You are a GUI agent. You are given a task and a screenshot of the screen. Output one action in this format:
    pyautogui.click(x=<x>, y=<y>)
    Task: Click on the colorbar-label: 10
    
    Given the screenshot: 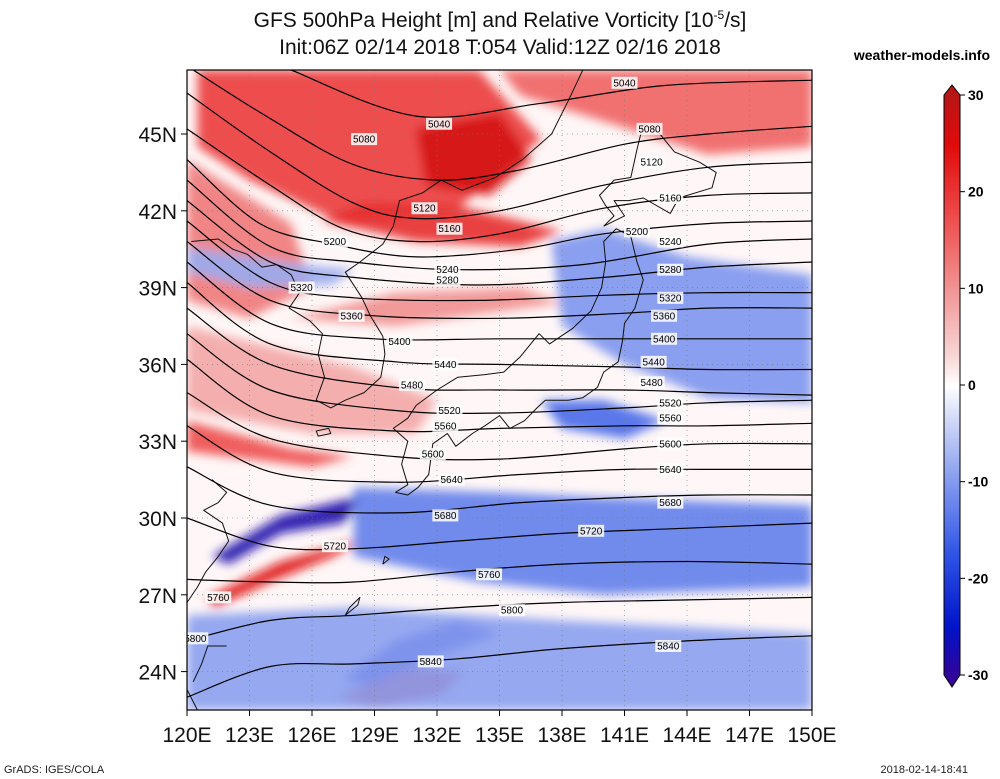 What is the action you would take?
    pyautogui.click(x=976, y=288)
    